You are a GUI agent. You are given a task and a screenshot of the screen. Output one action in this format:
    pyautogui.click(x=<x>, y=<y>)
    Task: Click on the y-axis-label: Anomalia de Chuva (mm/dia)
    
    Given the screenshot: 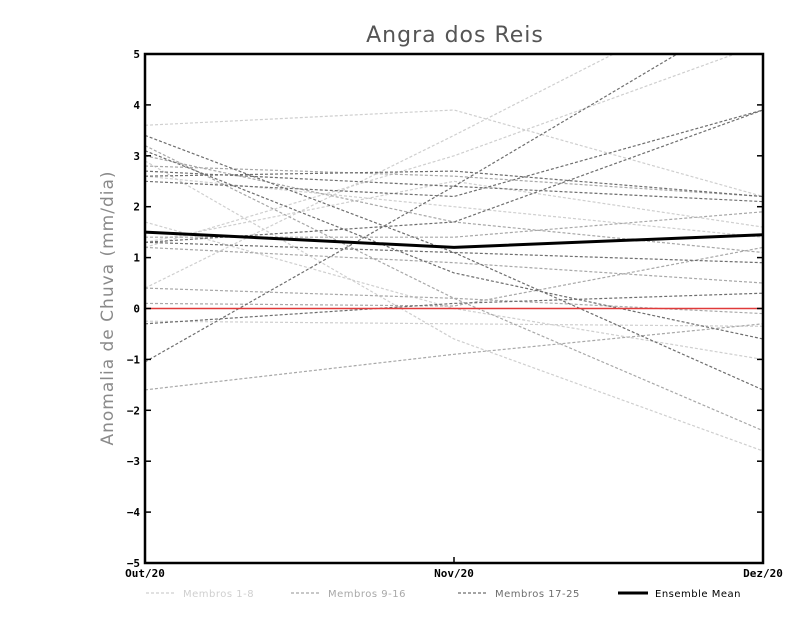 What is the action you would take?
    pyautogui.click(x=108, y=307)
    